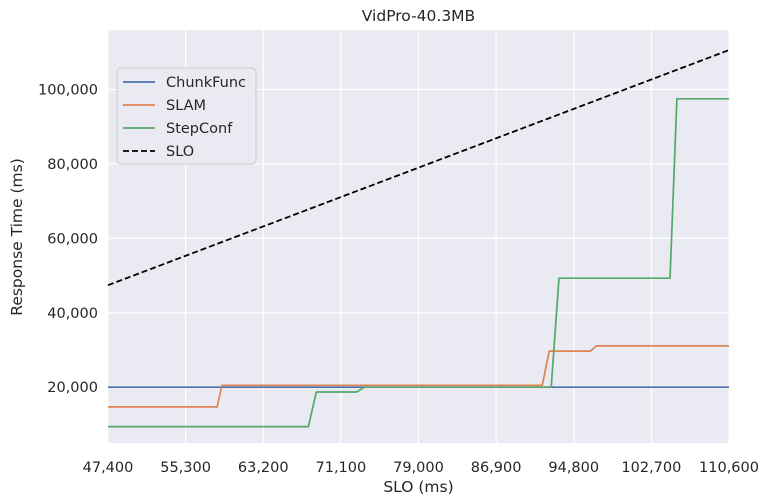 Image resolution: width=770 pixels, height=504 pixels. Describe the element at coordinates (418, 487) in the screenshot. I see `x-axis-label: SLO (ms)` at that location.